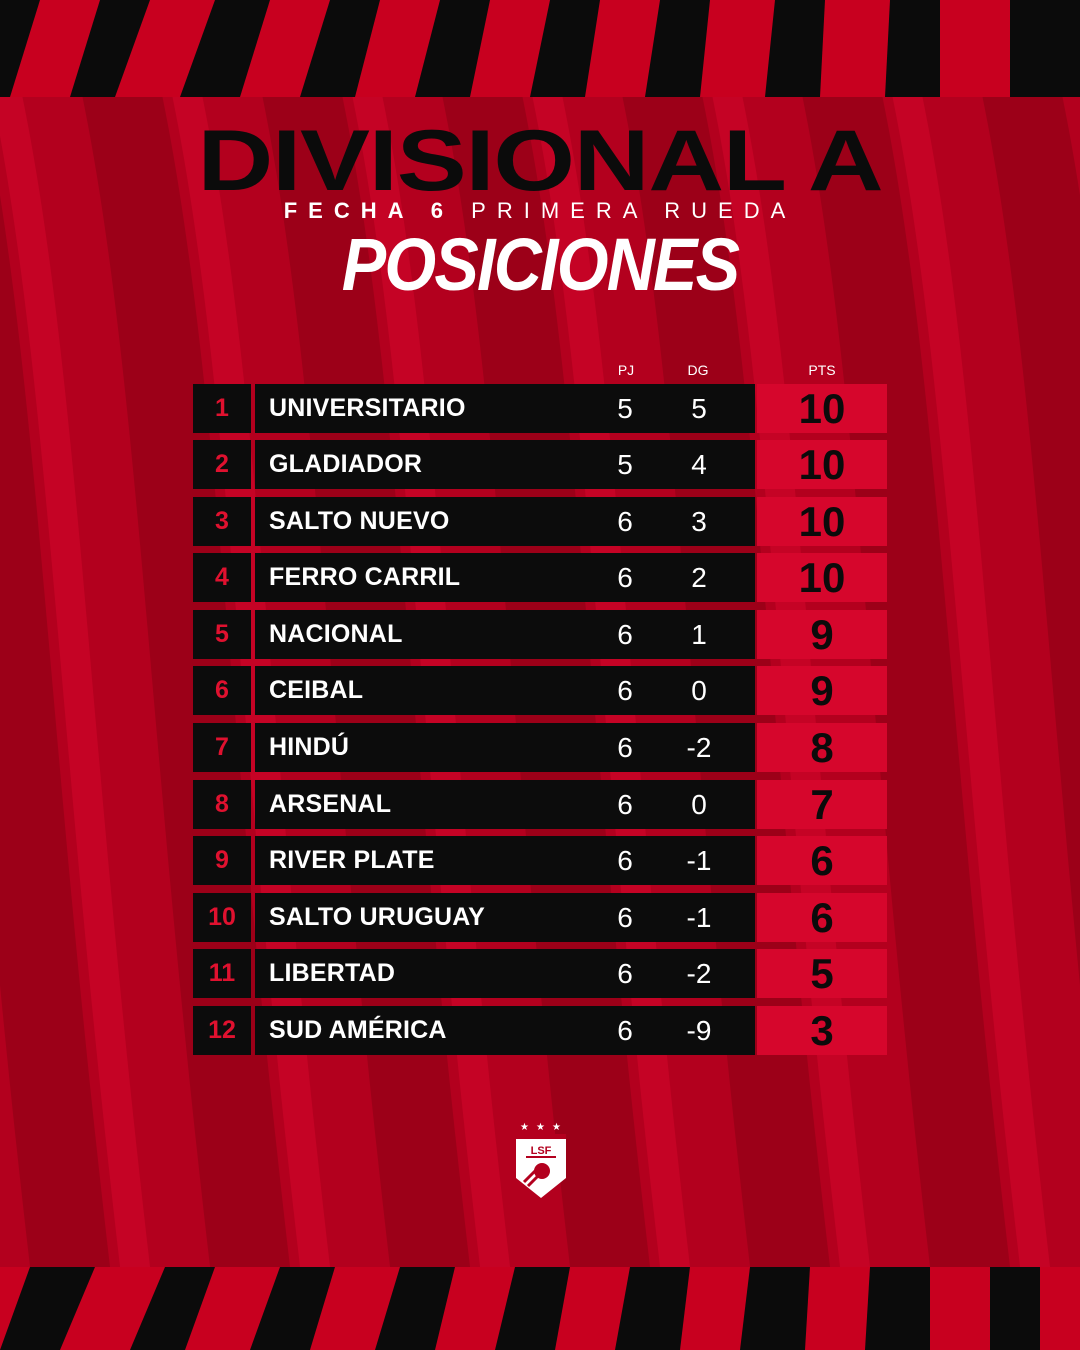  I want to click on goal-difference: 3, so click(699, 521).